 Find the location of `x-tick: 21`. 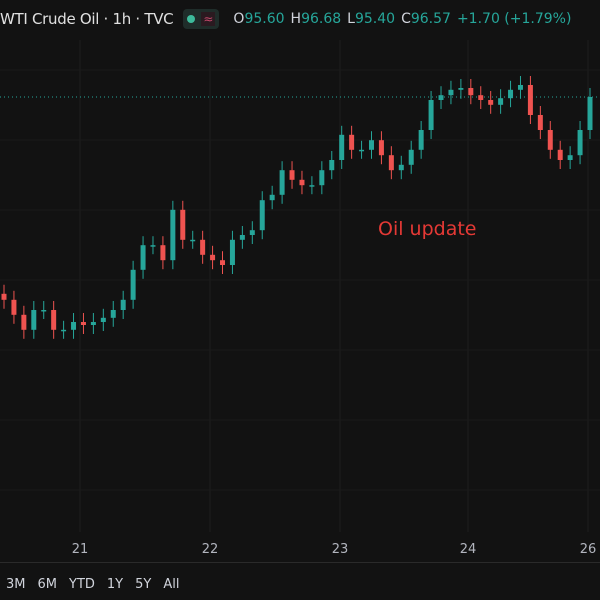

x-tick: 21 is located at coordinates (80, 549).